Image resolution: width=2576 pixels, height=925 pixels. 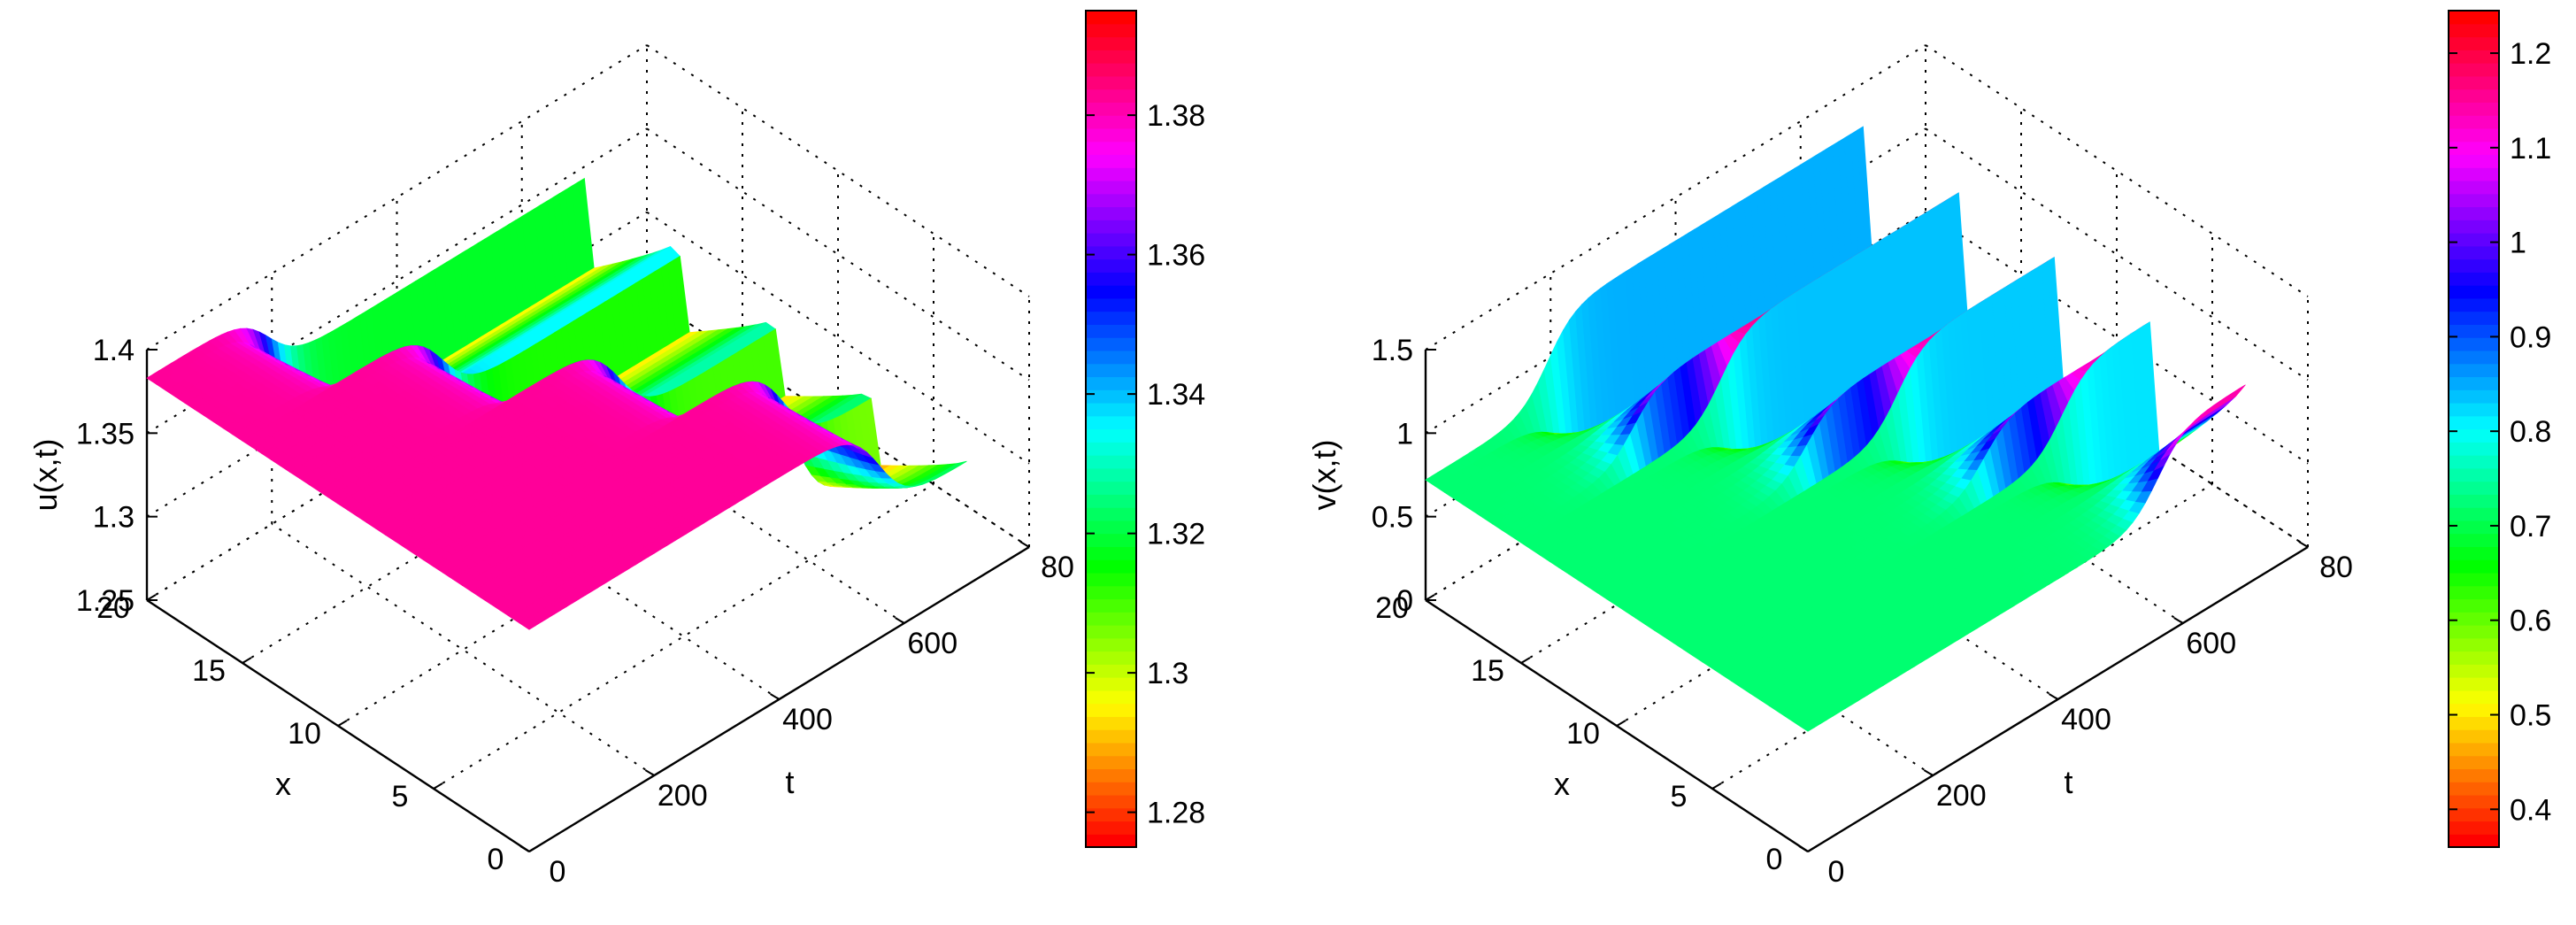 I want to click on colorbar-tick-label: 1.36, so click(x=1176, y=256).